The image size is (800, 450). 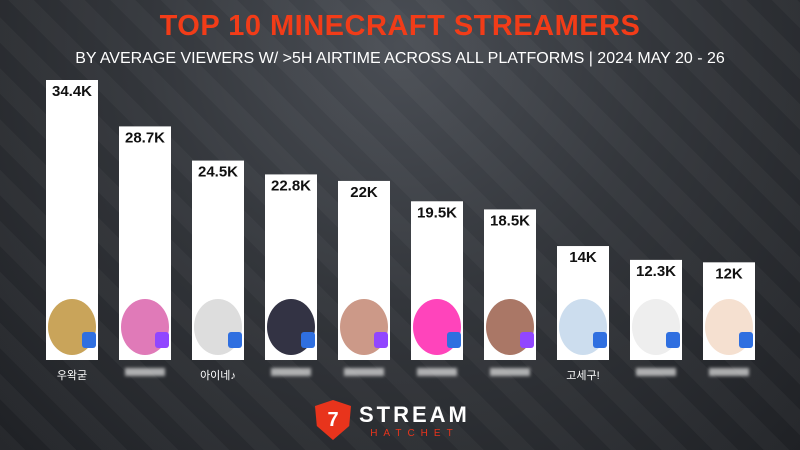 I want to click on streamer-name: 고세구!, so click(x=583, y=376).